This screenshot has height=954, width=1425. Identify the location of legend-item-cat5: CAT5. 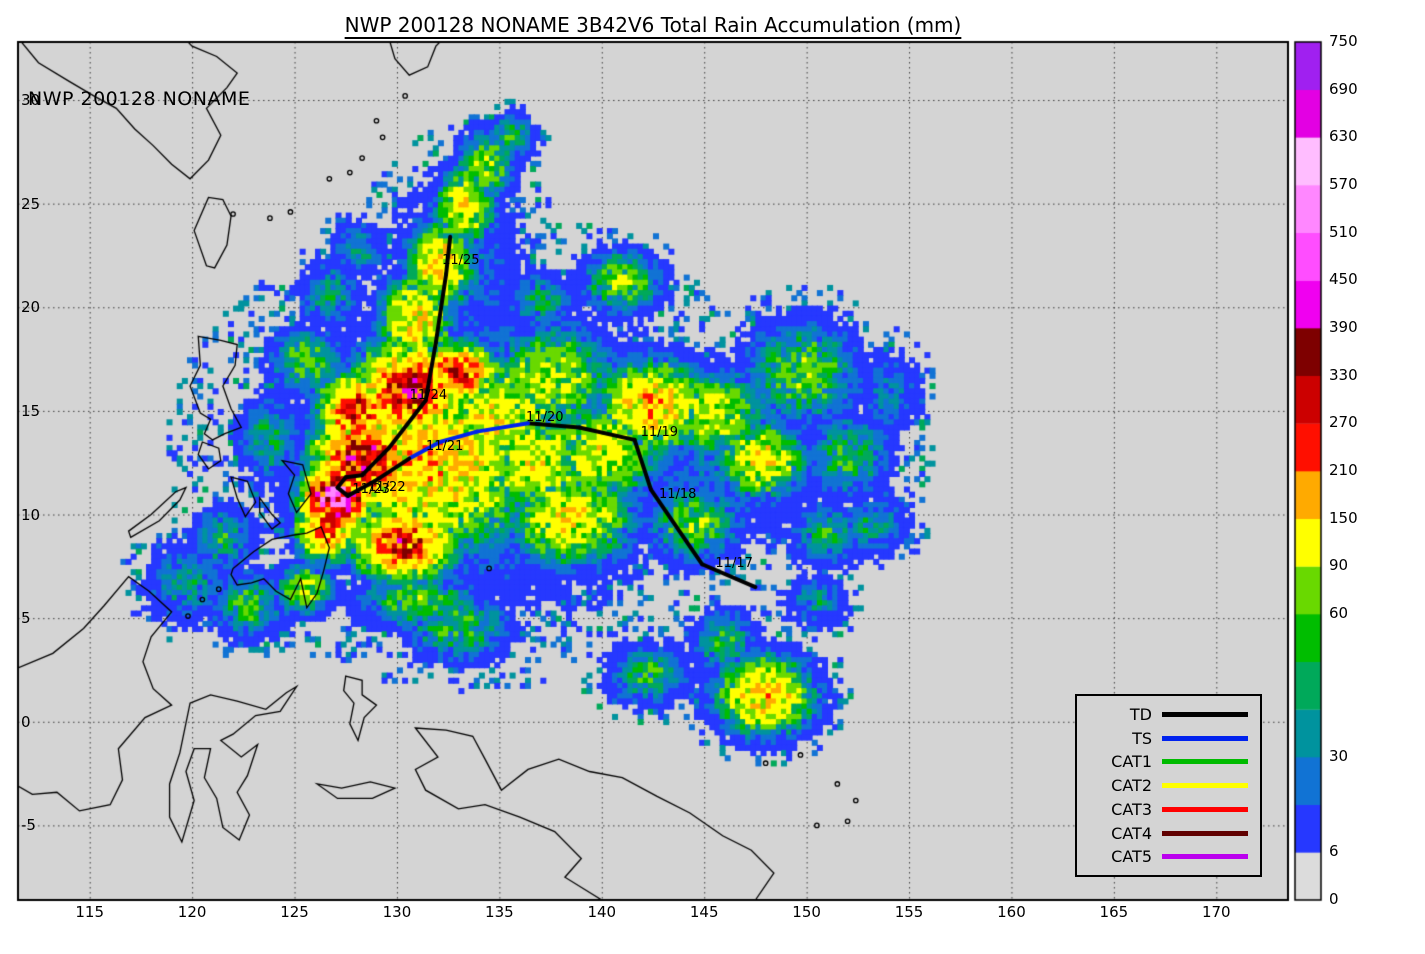
(1165, 856).